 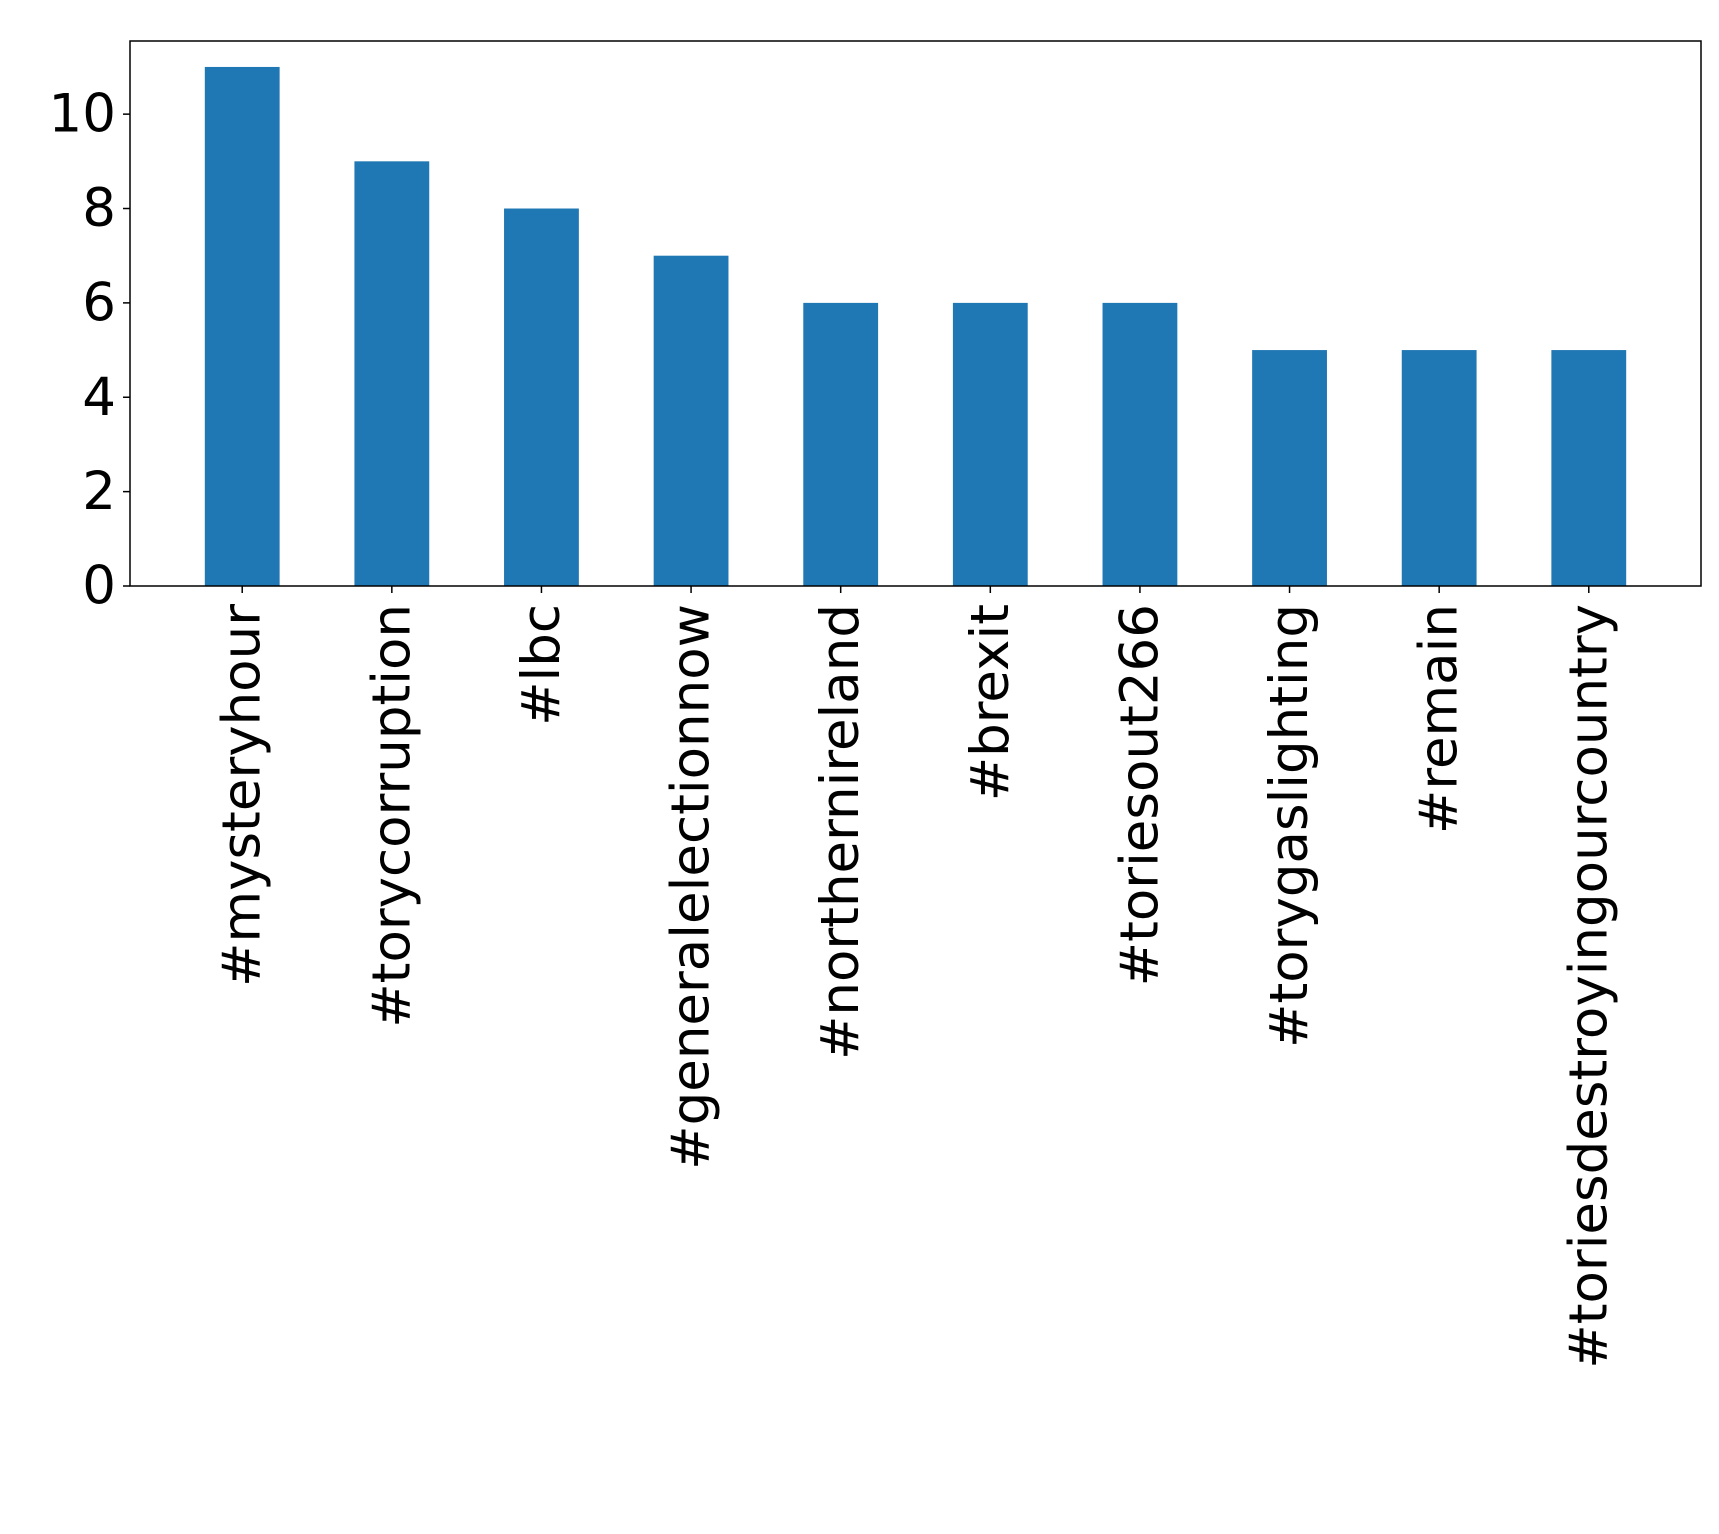 What do you see at coordinates (1588, 986) in the screenshot?
I see `x-tick-label: #toriesdestroyingourcountry` at bounding box center [1588, 986].